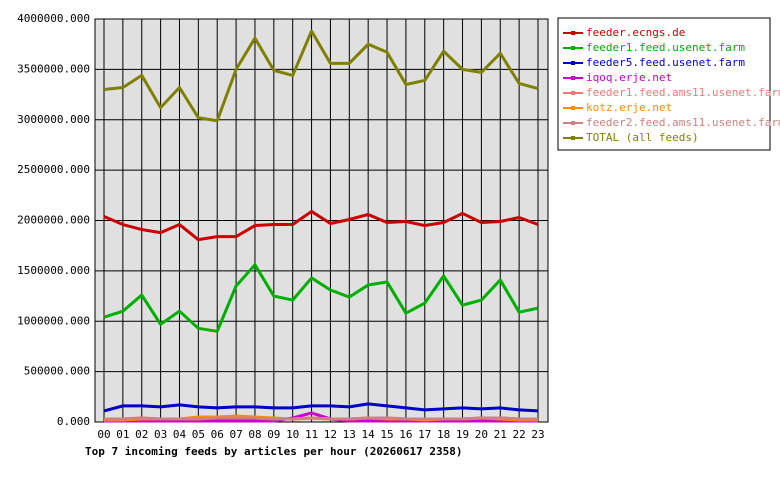  Describe the element at coordinates (405, 434) in the screenshot. I see `x-tick-label: 16` at that location.